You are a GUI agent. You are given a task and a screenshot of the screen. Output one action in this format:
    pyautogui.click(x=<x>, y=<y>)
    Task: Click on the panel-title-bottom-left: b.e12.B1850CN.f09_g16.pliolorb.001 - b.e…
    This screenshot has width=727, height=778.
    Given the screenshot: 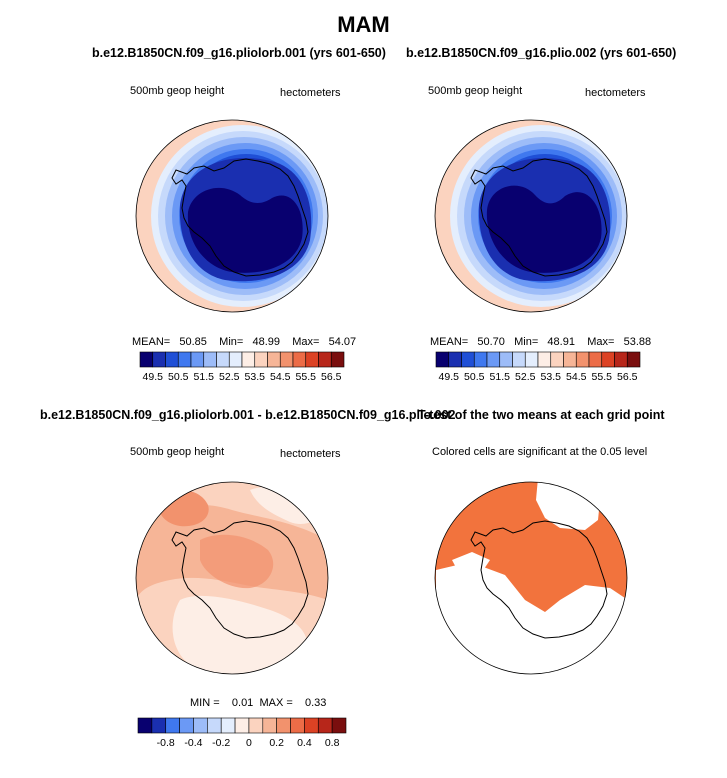 What is the action you would take?
    pyautogui.click(x=248, y=415)
    